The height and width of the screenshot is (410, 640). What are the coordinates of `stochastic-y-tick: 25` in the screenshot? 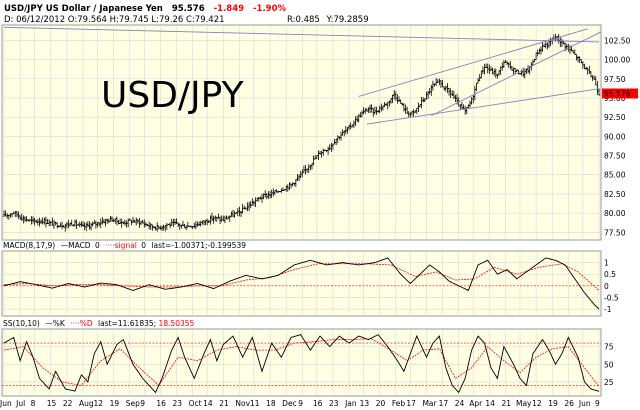 It's located at (609, 382).